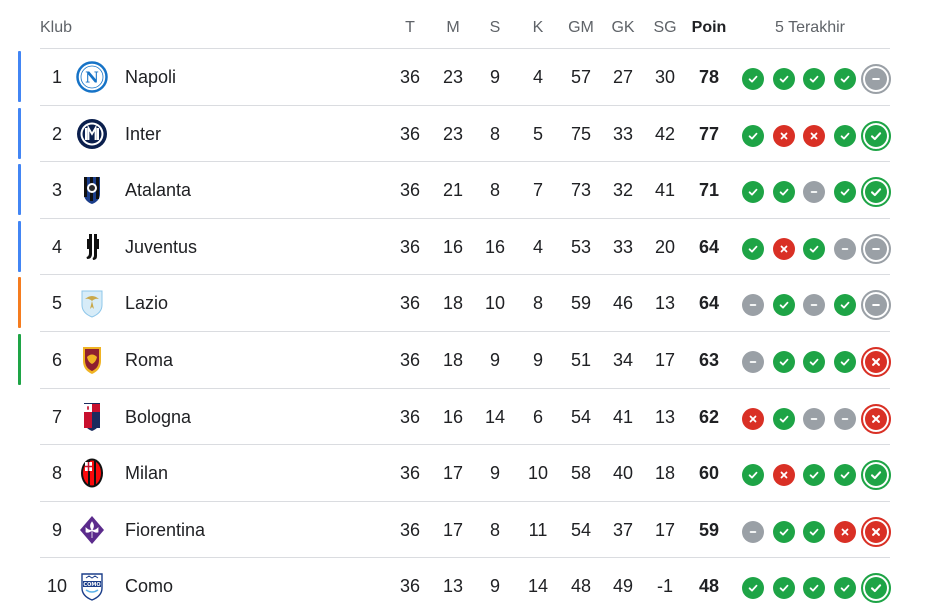 The width and height of the screenshot is (943, 614). What do you see at coordinates (56, 27) in the screenshot?
I see `header-klub: Klub` at bounding box center [56, 27].